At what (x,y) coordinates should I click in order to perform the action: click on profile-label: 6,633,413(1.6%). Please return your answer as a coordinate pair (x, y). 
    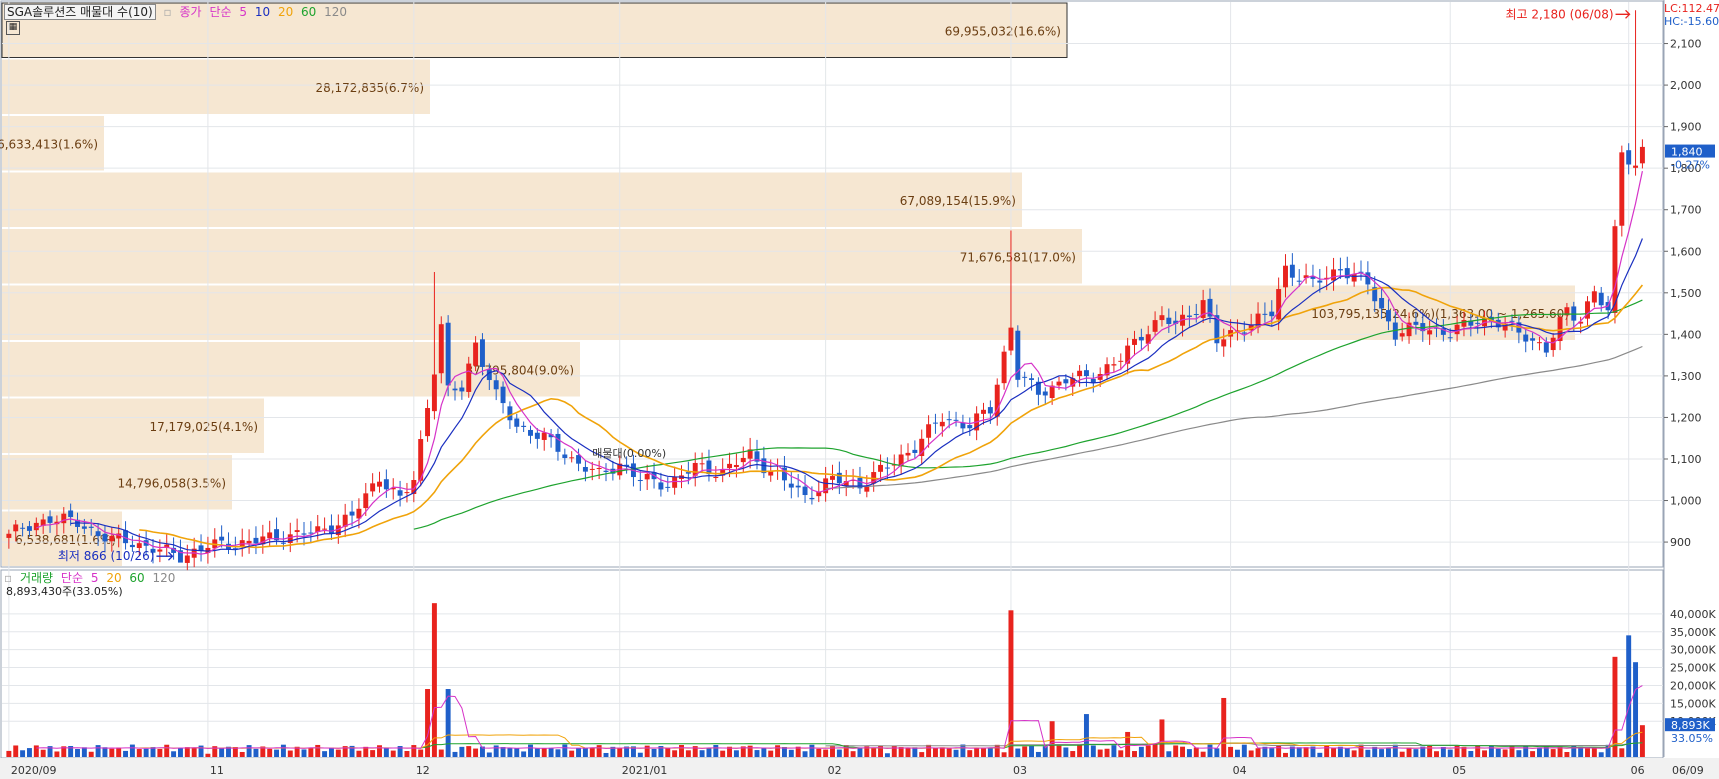
    Looking at the image, I should click on (49, 144).